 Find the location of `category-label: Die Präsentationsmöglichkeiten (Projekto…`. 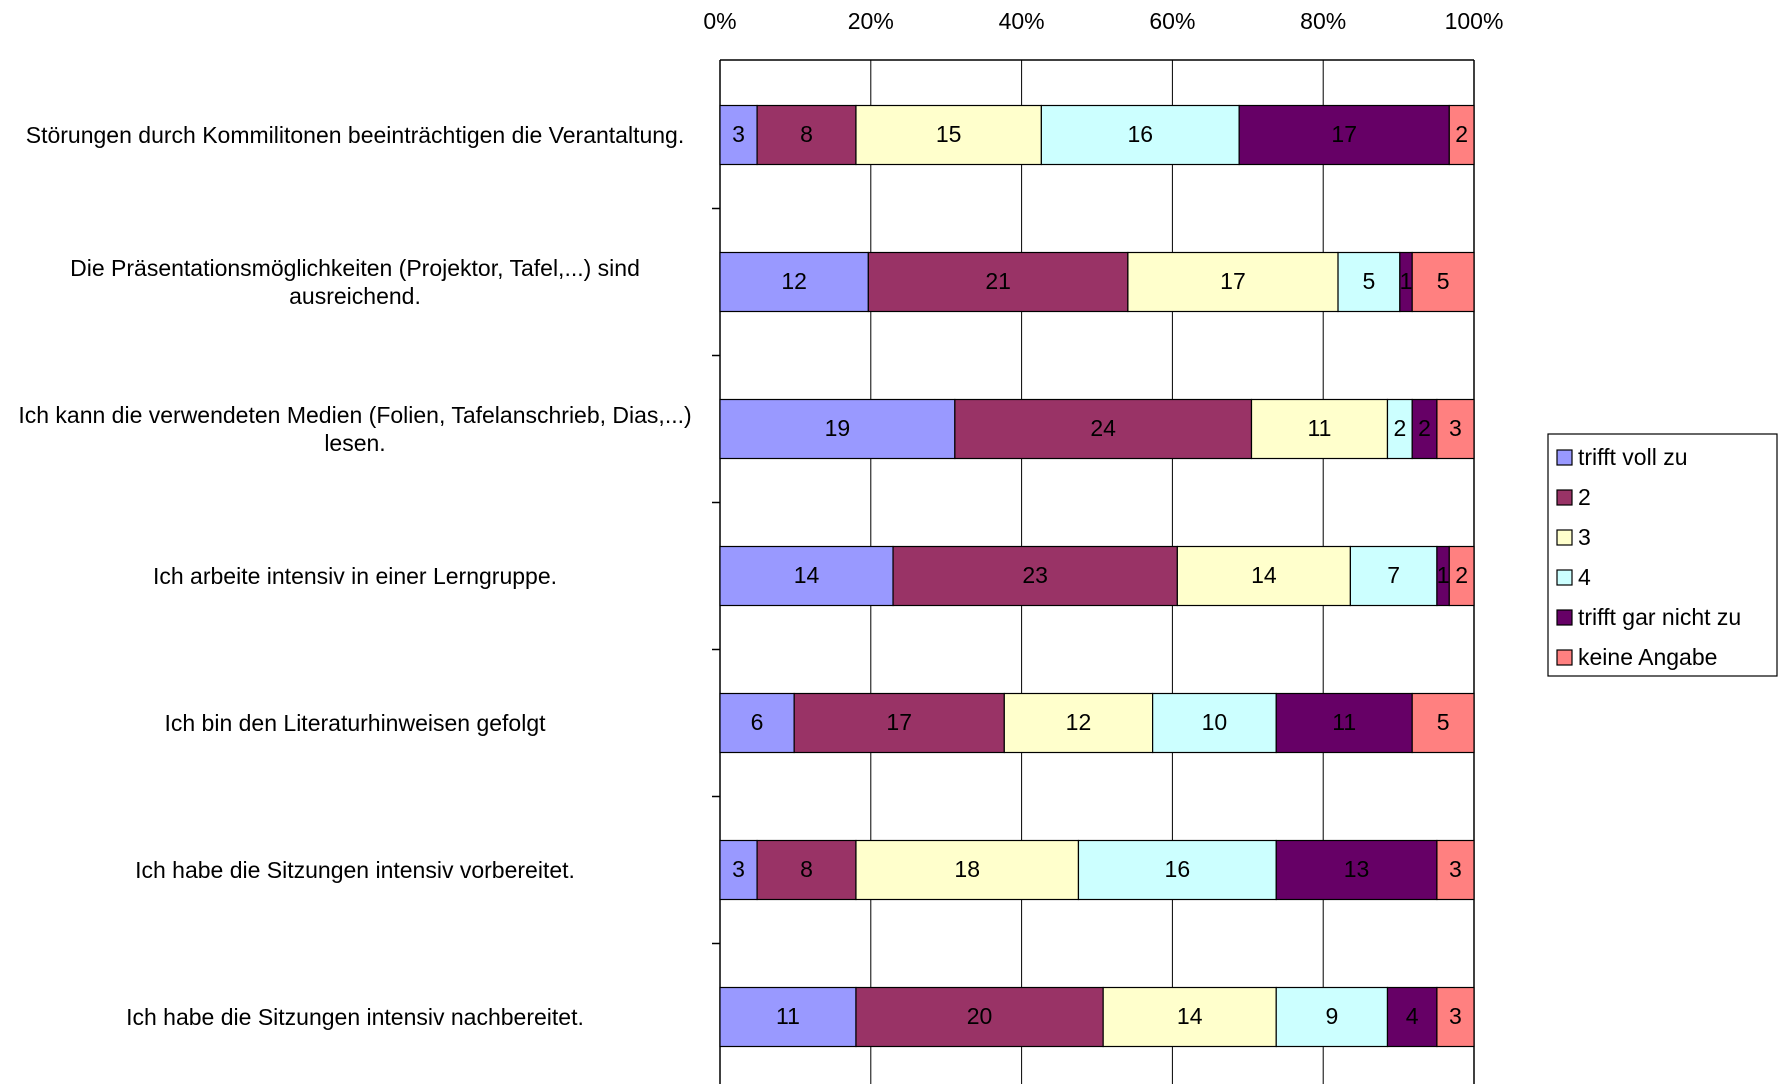

category-label: Die Präsentationsmöglichkeiten (Projekto… is located at coordinates (355, 282).